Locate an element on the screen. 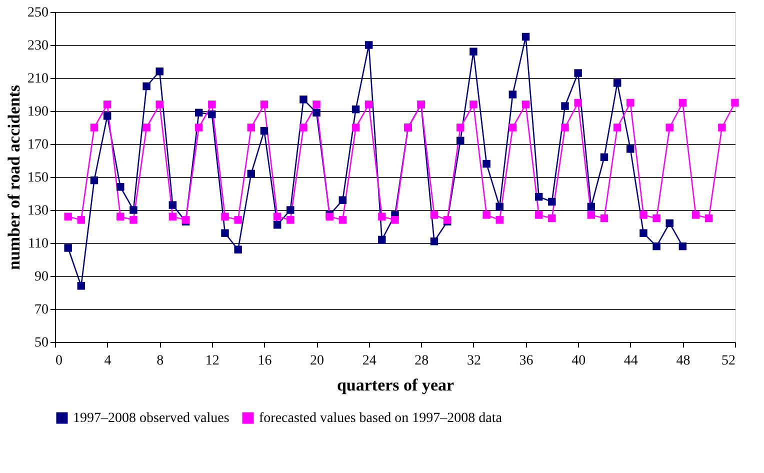  x-tick-label: 4 is located at coordinates (108, 361).